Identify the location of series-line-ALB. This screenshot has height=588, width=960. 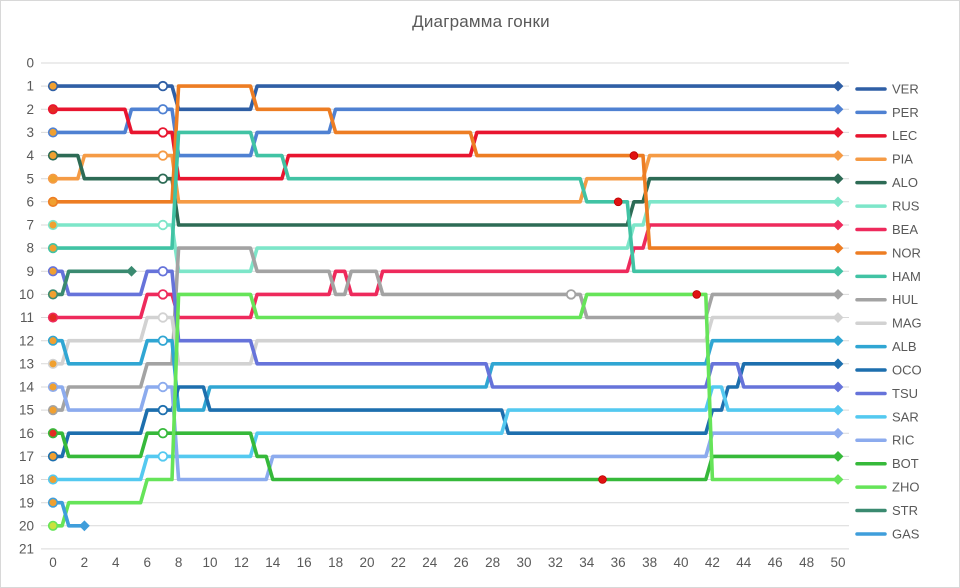
(445, 375).